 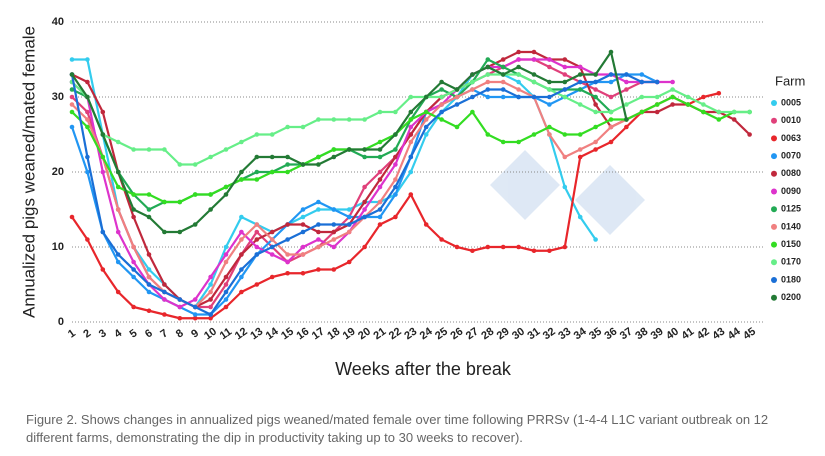 I want to click on x-tick-label: 31, so click(x=533, y=333).